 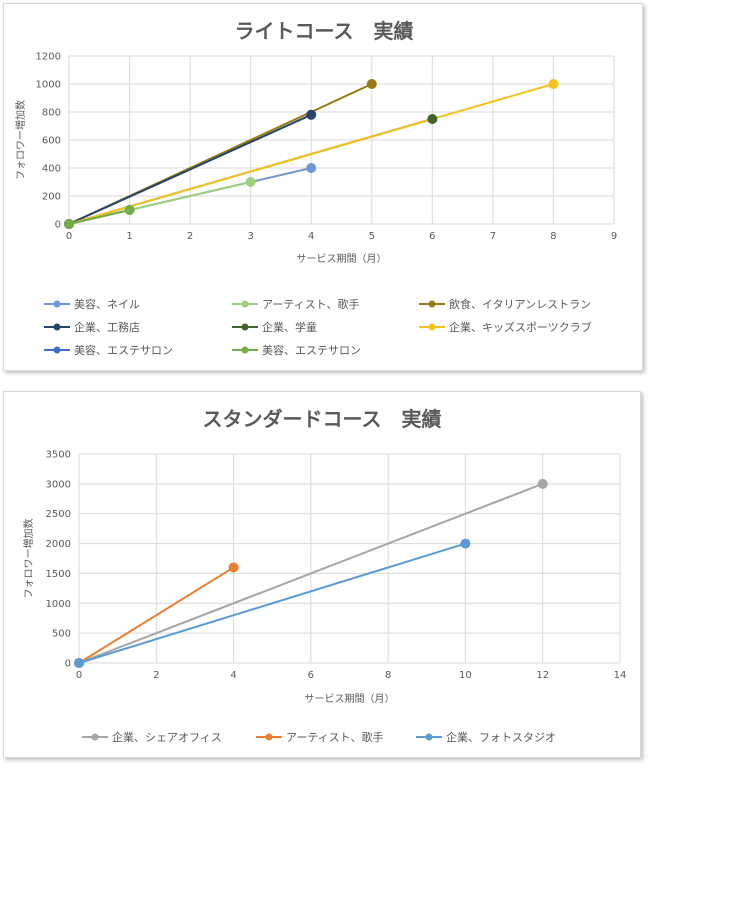 What do you see at coordinates (58, 574) in the screenshot?
I see `y-tick-label: 1500` at bounding box center [58, 574].